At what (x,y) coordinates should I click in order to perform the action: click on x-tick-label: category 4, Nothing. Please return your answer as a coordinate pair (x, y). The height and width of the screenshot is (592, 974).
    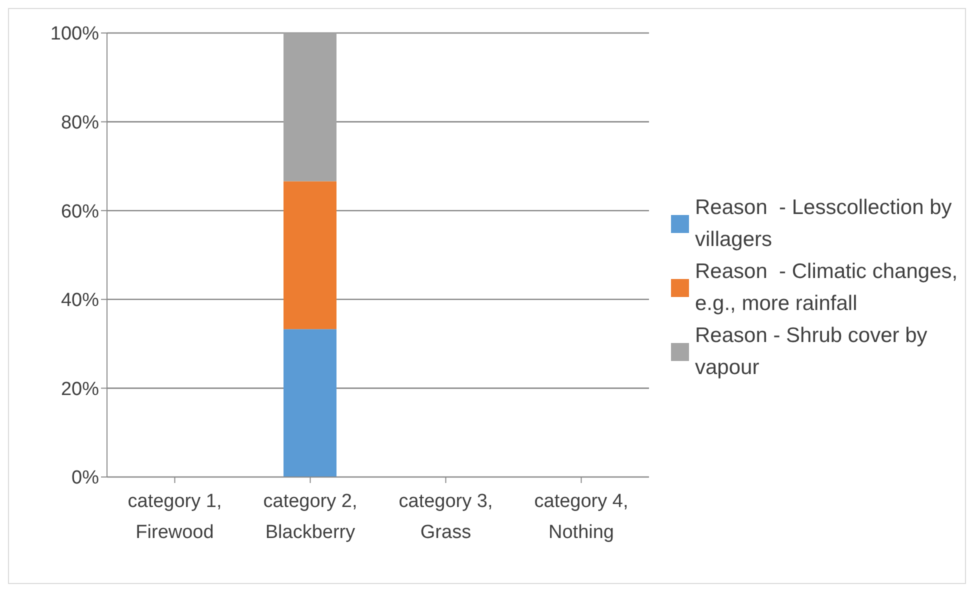
    Looking at the image, I should click on (581, 517).